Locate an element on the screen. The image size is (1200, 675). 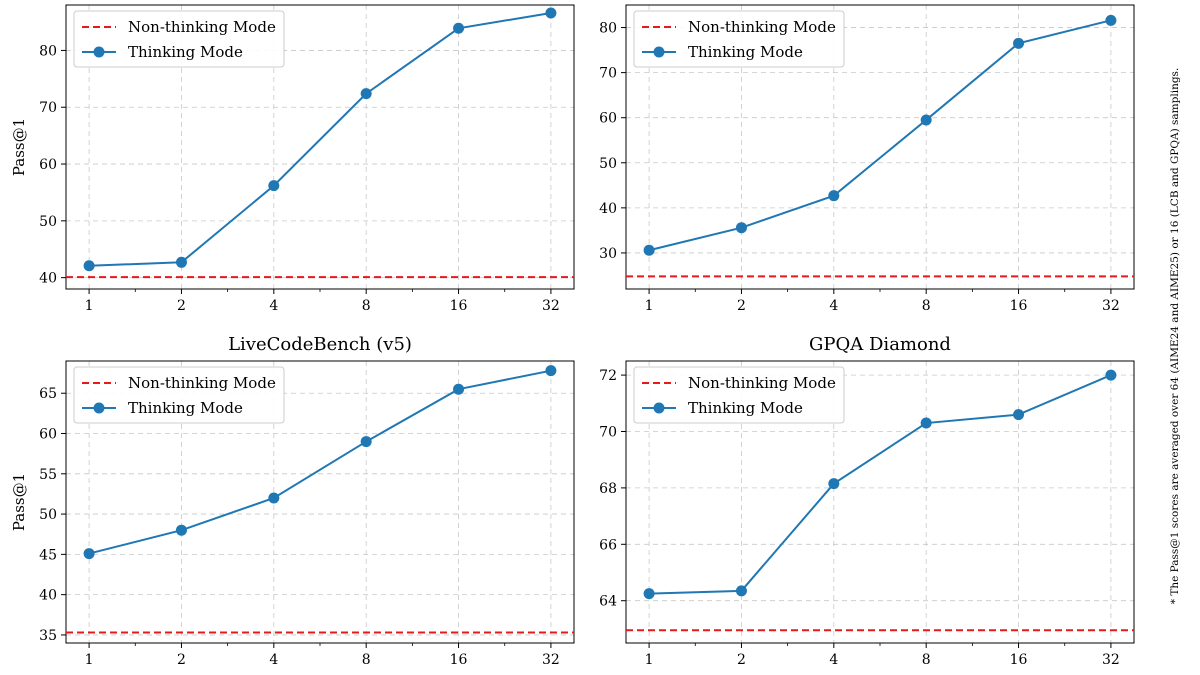
y-tick-label: 35 is located at coordinates (48, 636).